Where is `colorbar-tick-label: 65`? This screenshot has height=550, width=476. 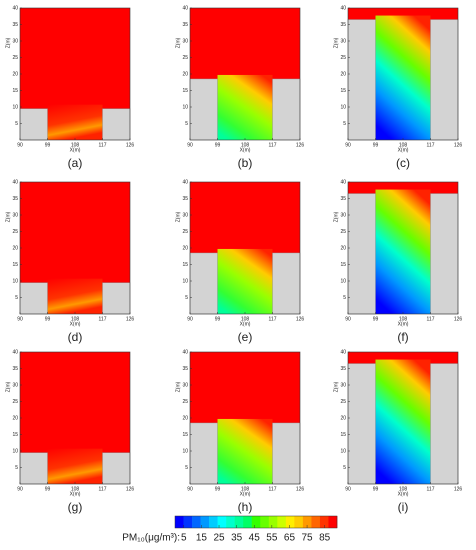
colorbar-tick-label: 65 is located at coordinates (290, 538).